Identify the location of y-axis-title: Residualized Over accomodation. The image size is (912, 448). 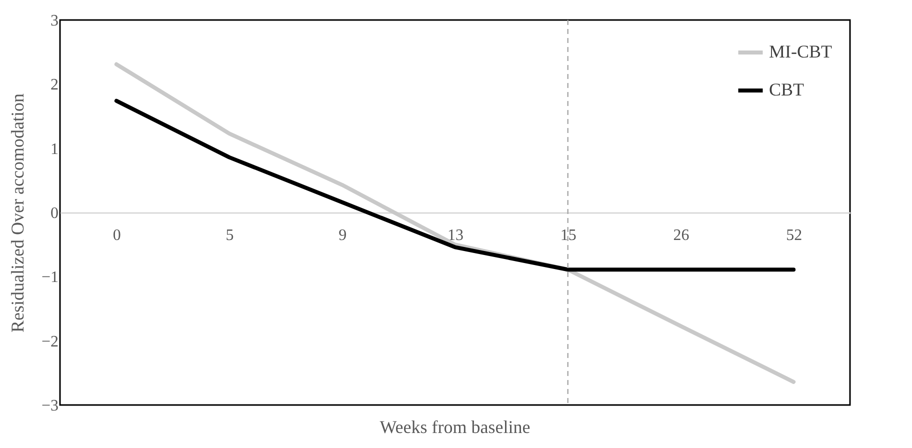
(17, 213).